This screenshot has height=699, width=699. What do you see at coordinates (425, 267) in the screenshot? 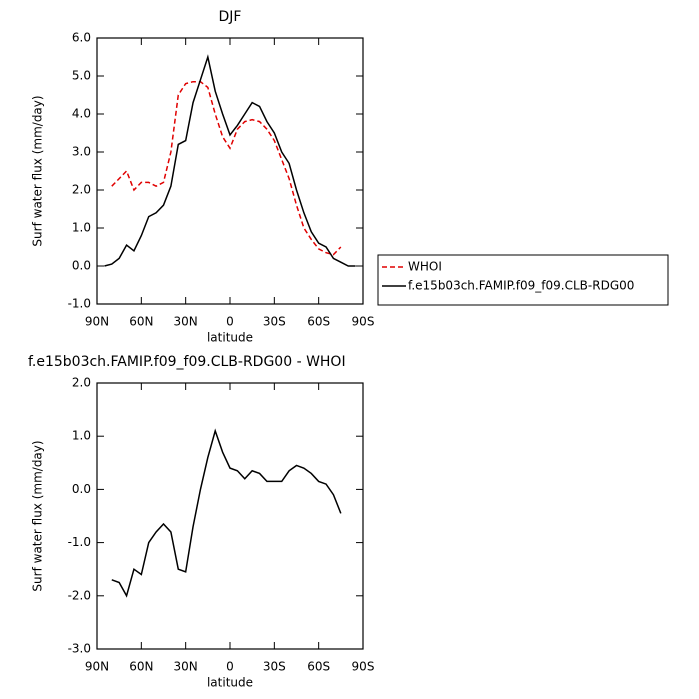
I see `legend-label: WHOI` at bounding box center [425, 267].